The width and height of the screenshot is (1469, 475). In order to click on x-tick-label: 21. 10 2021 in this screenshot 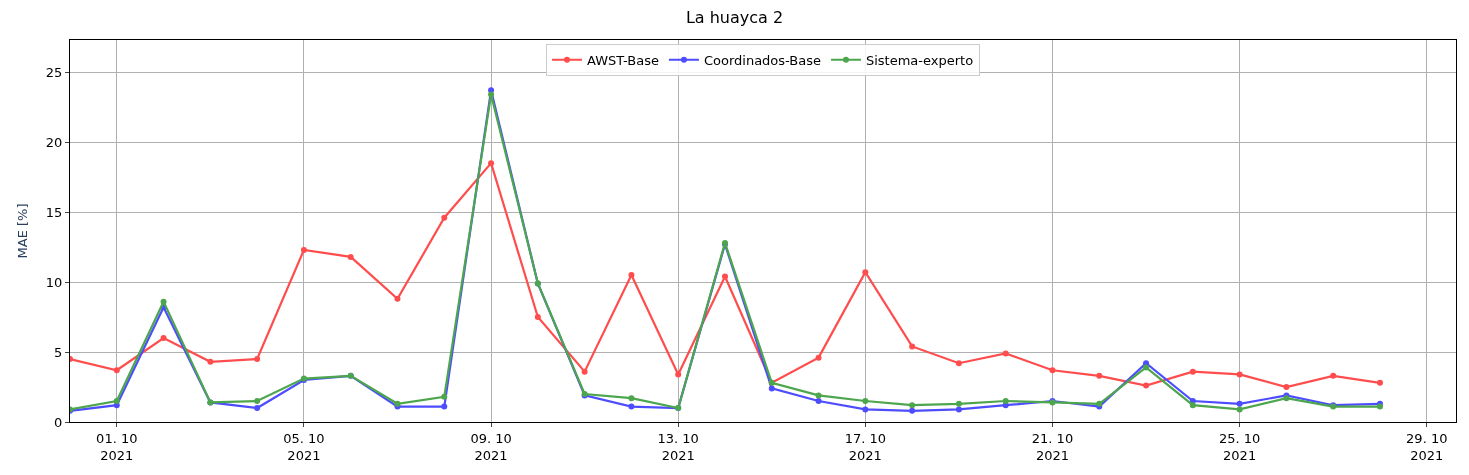, I will do `click(1052, 446)`.